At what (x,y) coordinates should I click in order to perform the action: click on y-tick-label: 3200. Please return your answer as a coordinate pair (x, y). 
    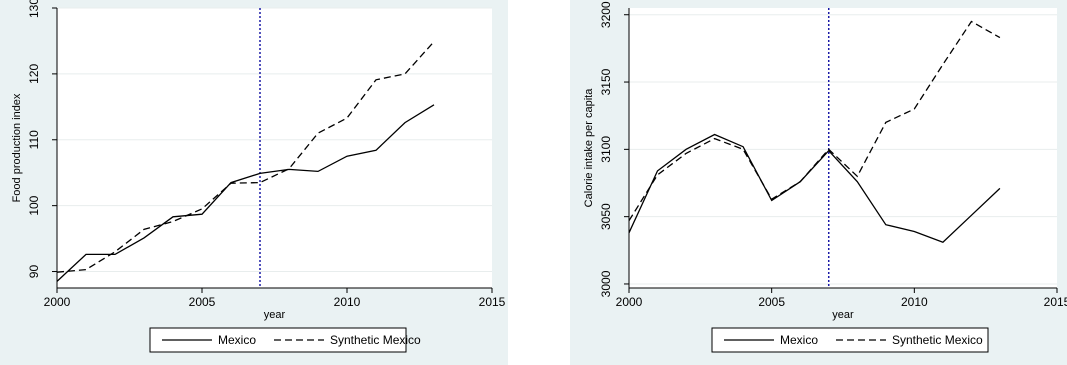
    Looking at the image, I should click on (606, 14).